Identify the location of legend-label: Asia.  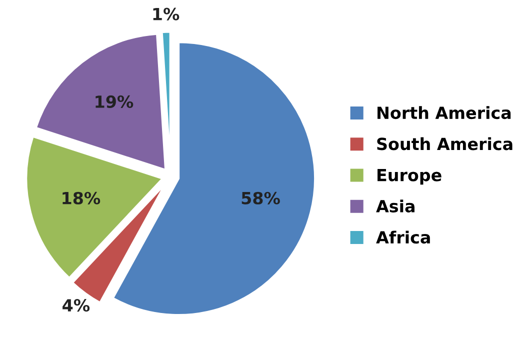
(395, 206).